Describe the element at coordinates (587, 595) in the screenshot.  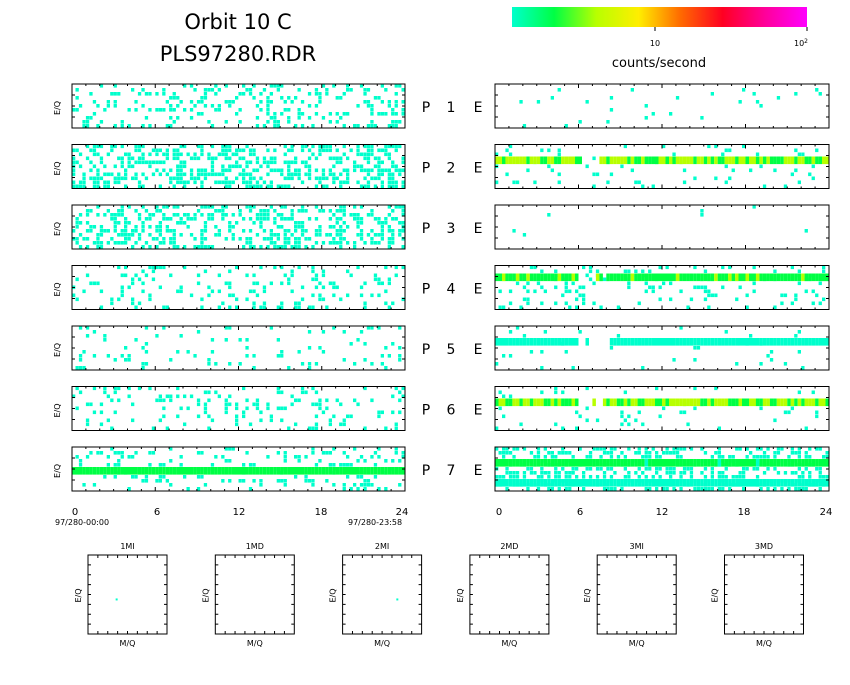
I see `mass-panel-ylabel: E/Q` at that location.